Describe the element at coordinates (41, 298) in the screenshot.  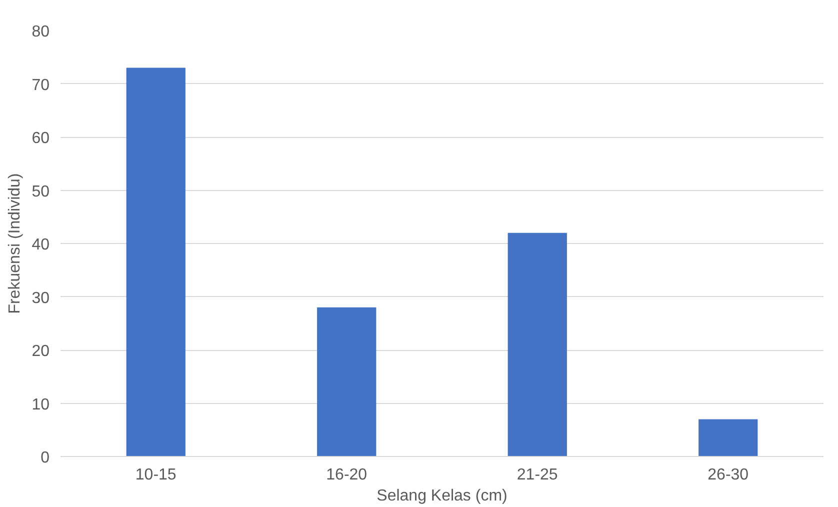
I see `y-tick-label: 30` at that location.